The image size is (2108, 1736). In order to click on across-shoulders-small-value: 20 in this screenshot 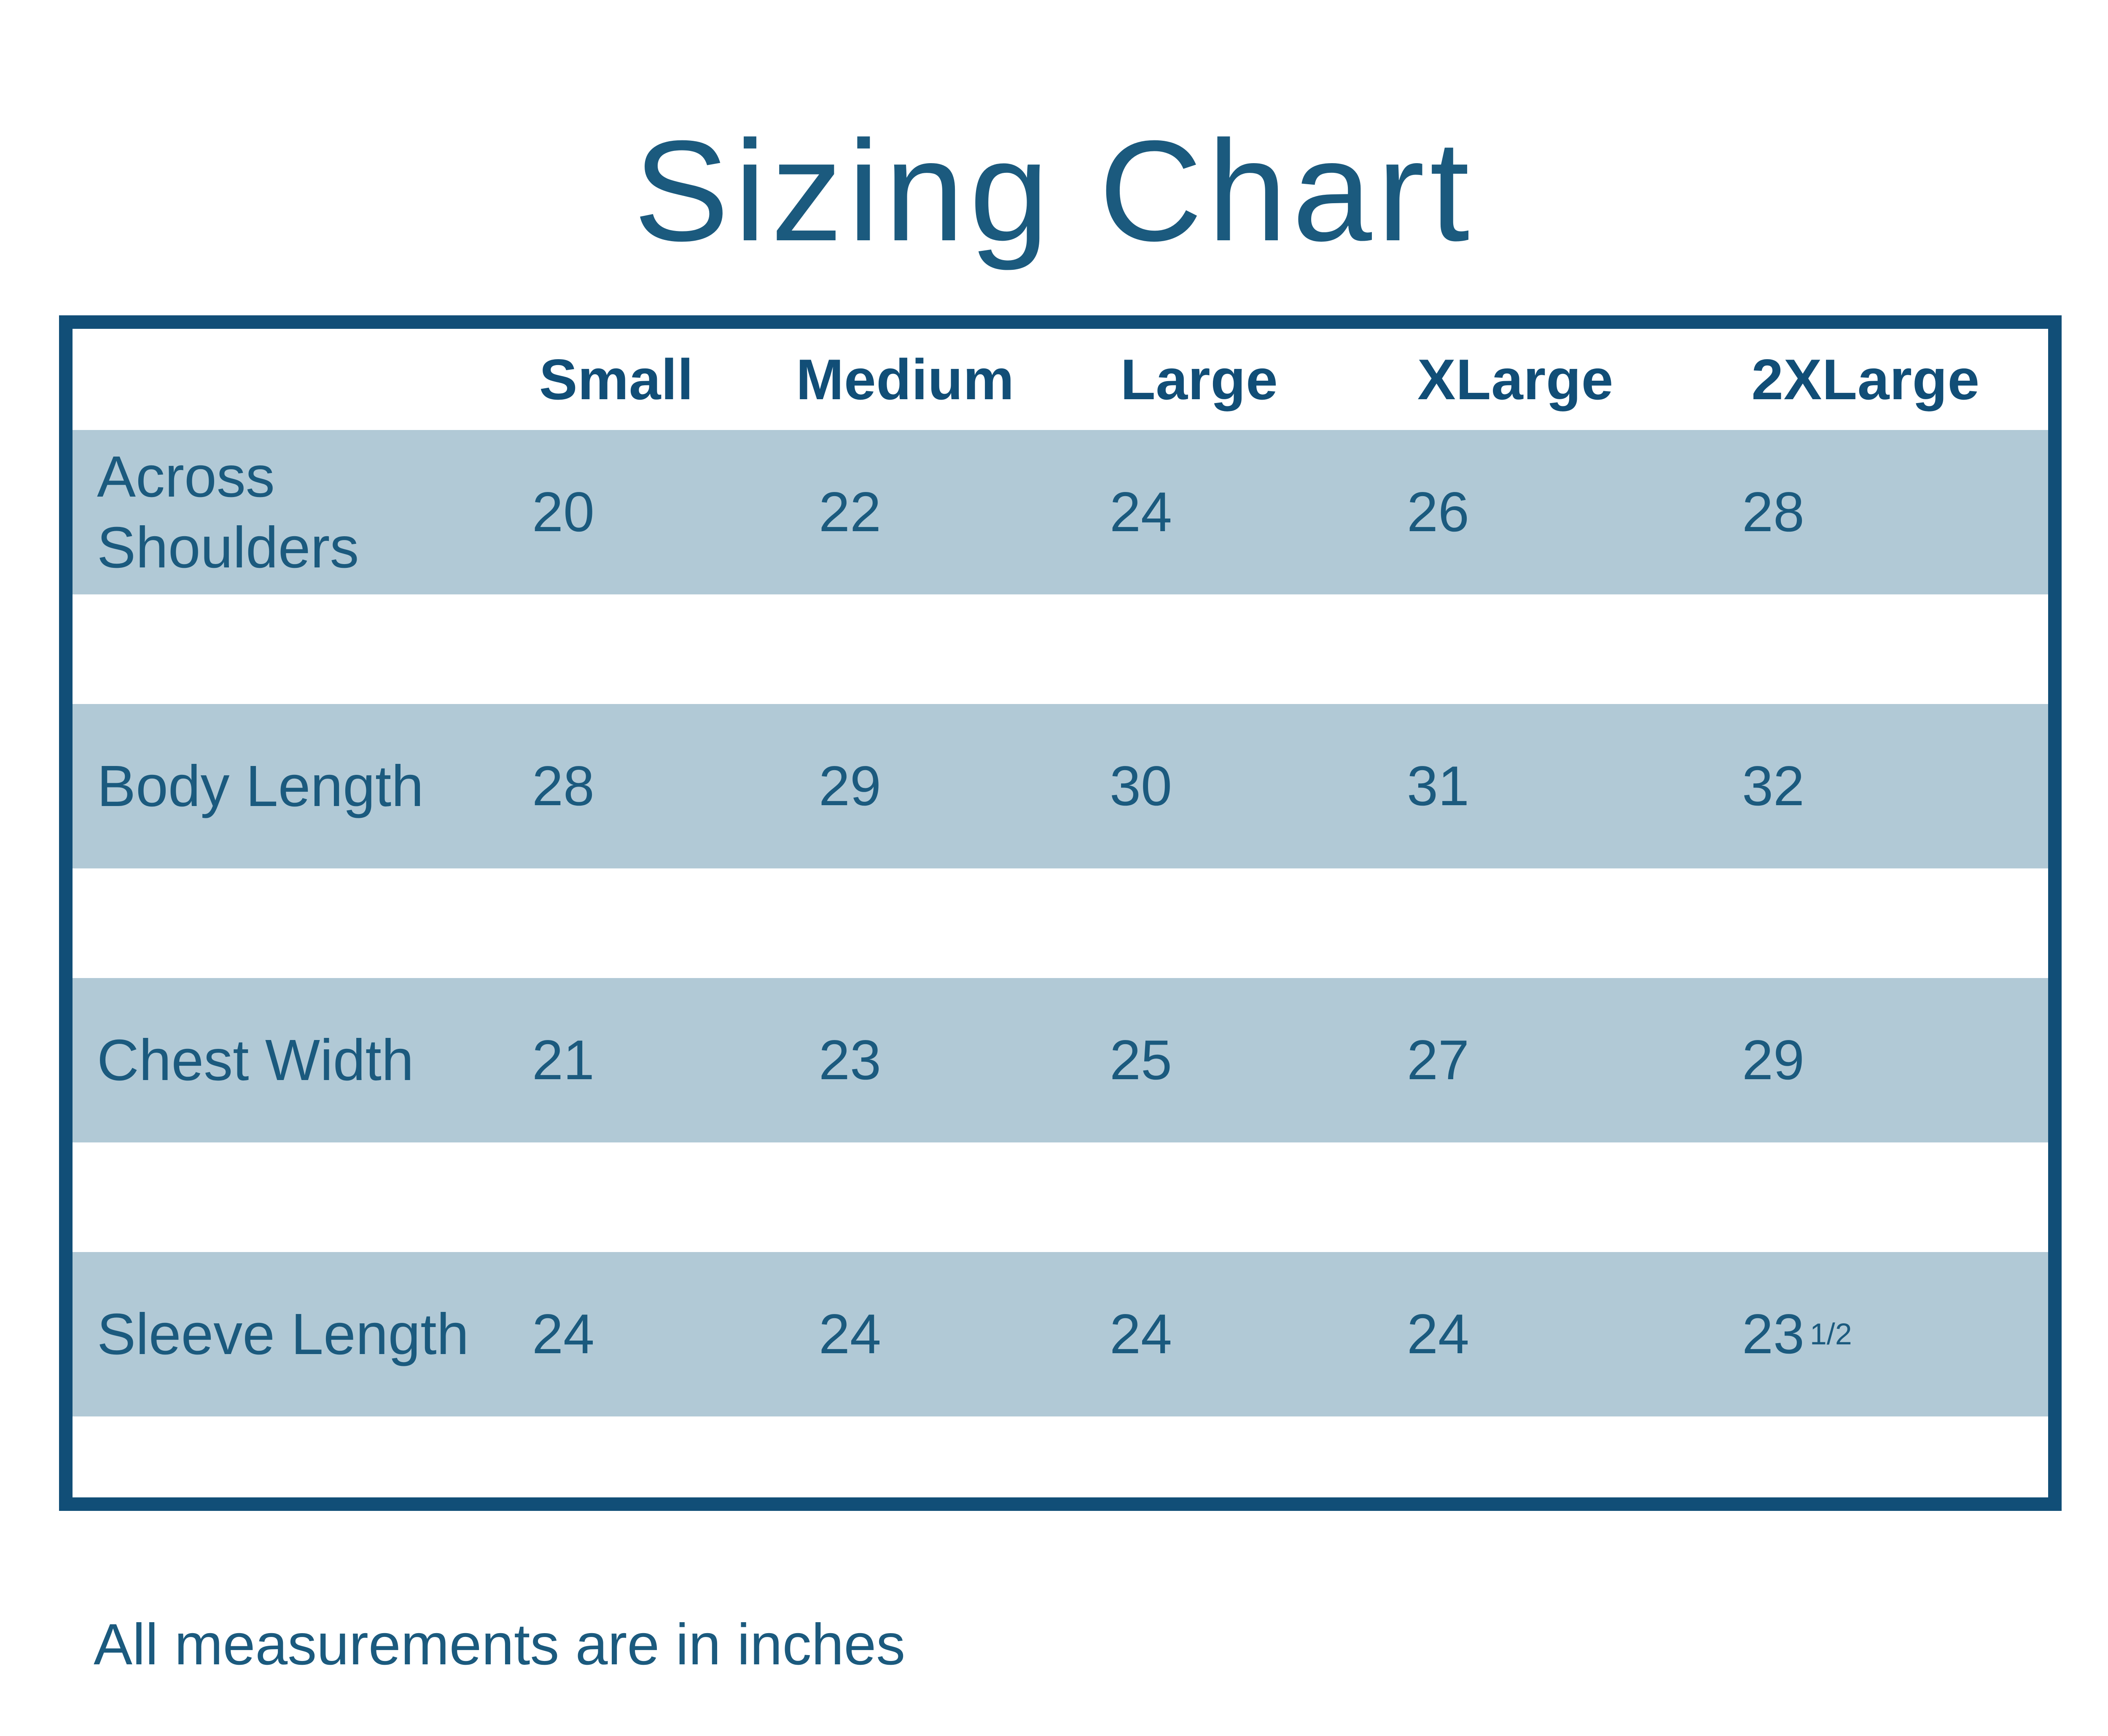, I will do `click(563, 512)`.